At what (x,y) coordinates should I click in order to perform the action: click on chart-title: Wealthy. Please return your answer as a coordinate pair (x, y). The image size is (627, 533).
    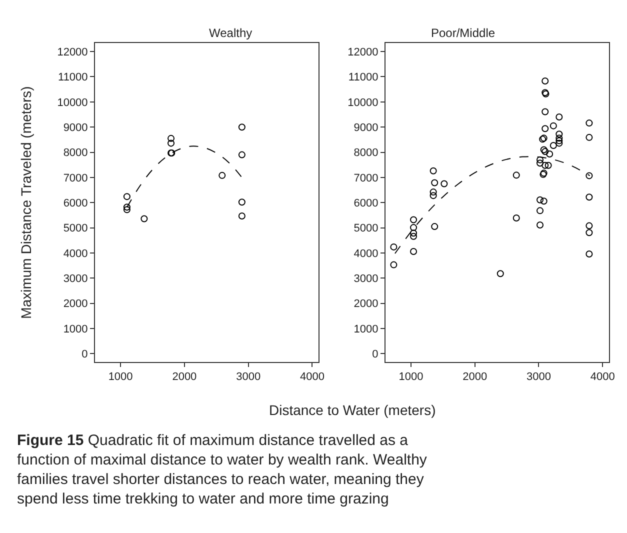
    Looking at the image, I should click on (230, 33).